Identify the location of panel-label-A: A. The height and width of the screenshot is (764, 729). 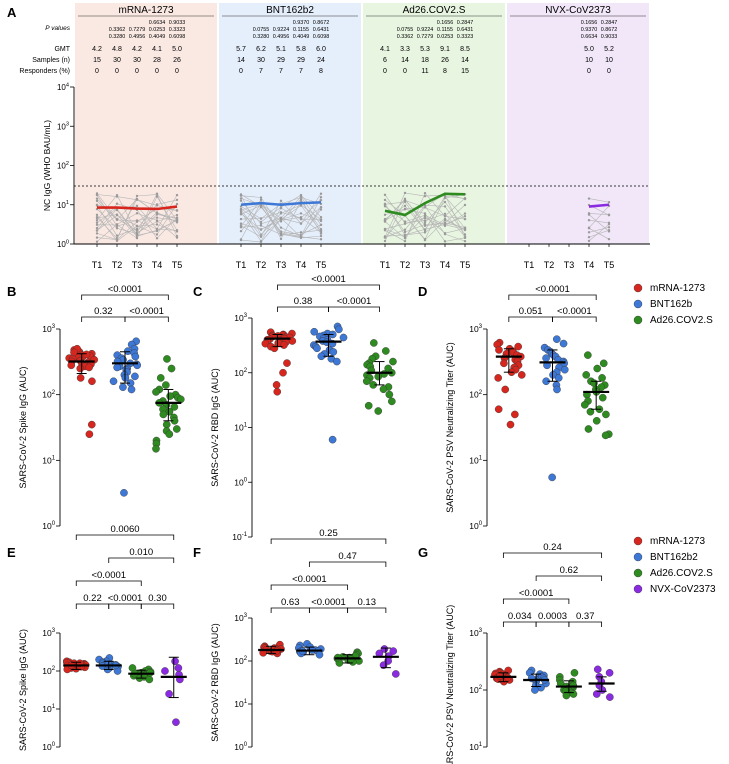
(12, 12).